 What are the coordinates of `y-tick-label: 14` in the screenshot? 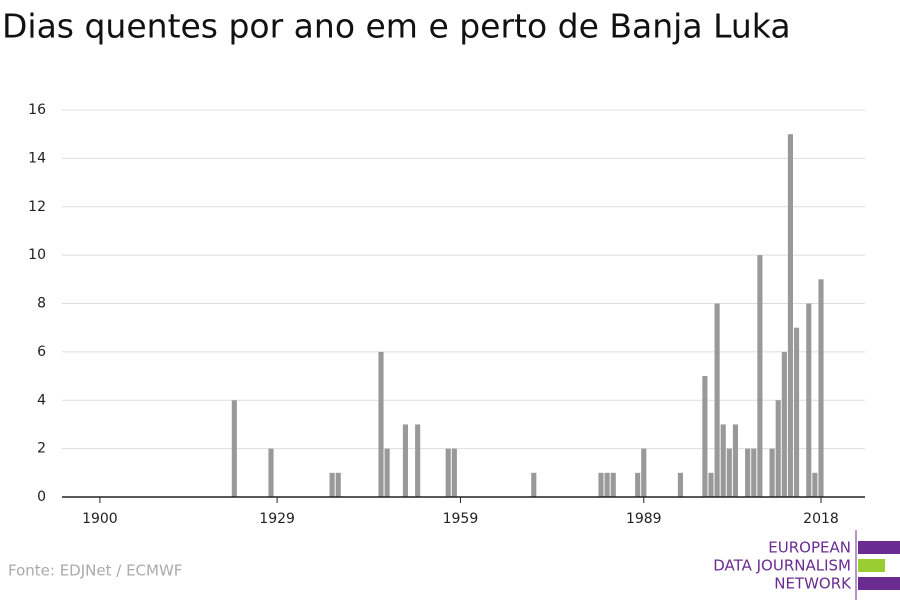 It's located at (37, 158).